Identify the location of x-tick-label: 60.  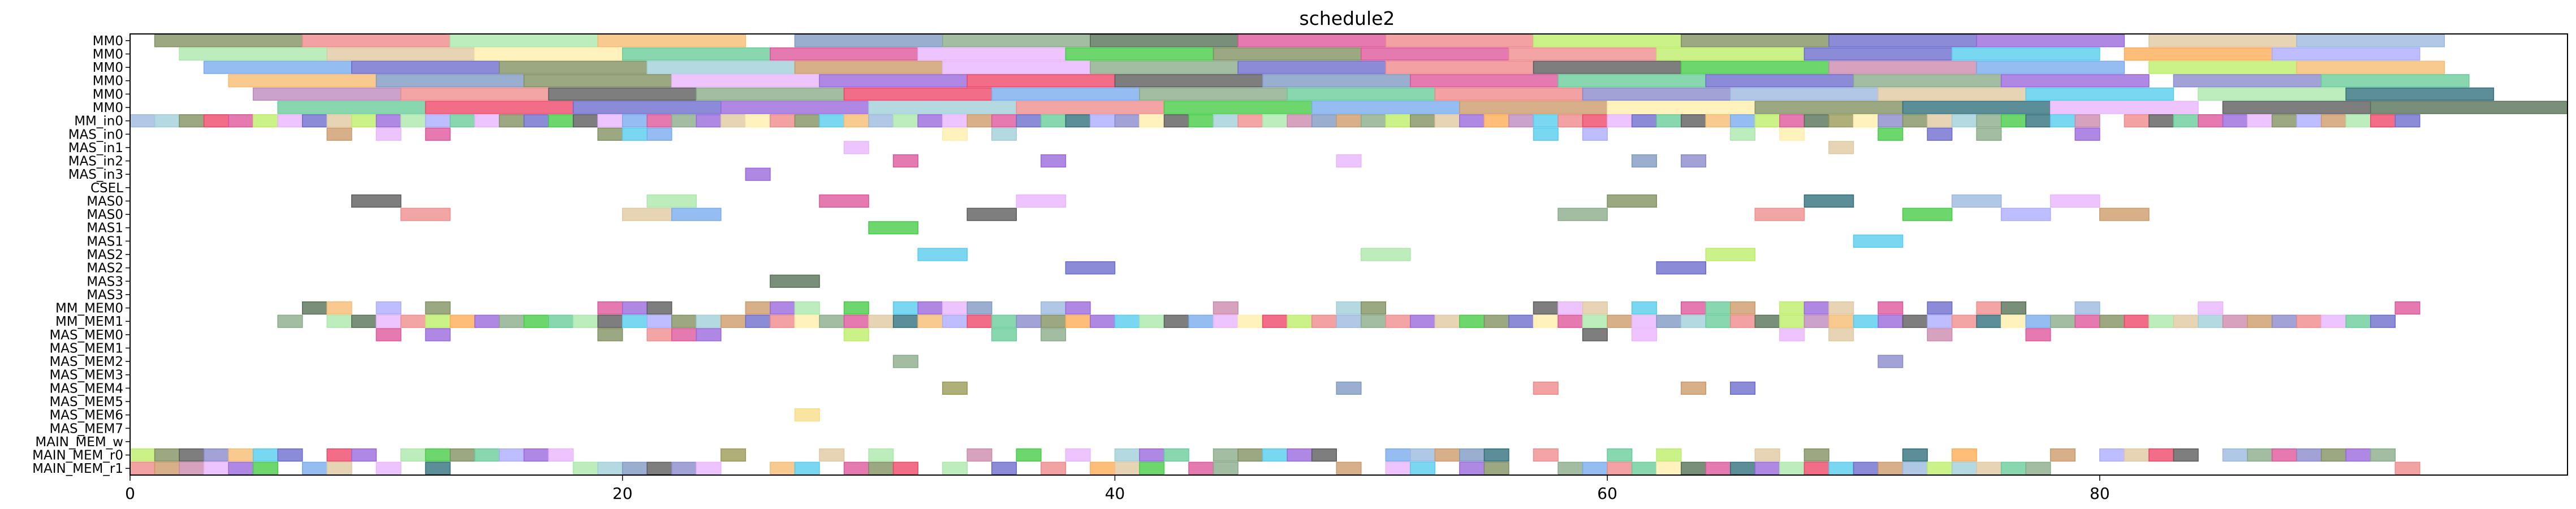
(1607, 493).